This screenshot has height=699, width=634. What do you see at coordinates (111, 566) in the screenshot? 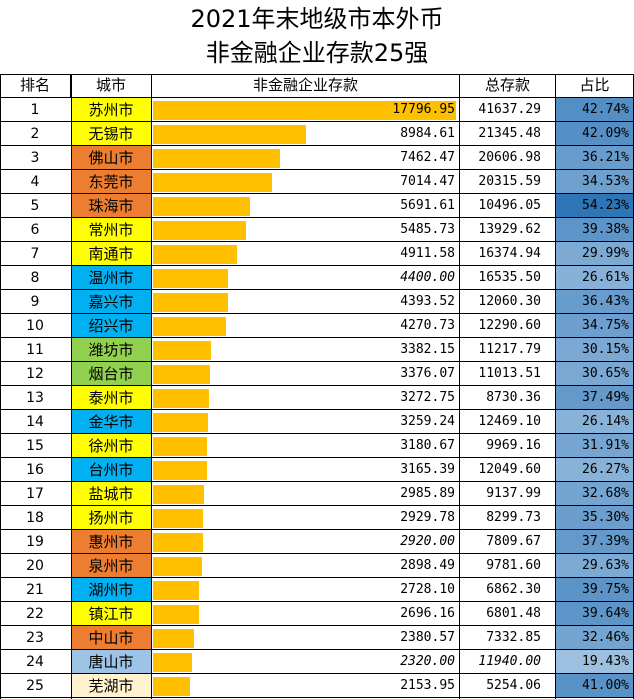
I see `city-cell: 泉州市` at bounding box center [111, 566].